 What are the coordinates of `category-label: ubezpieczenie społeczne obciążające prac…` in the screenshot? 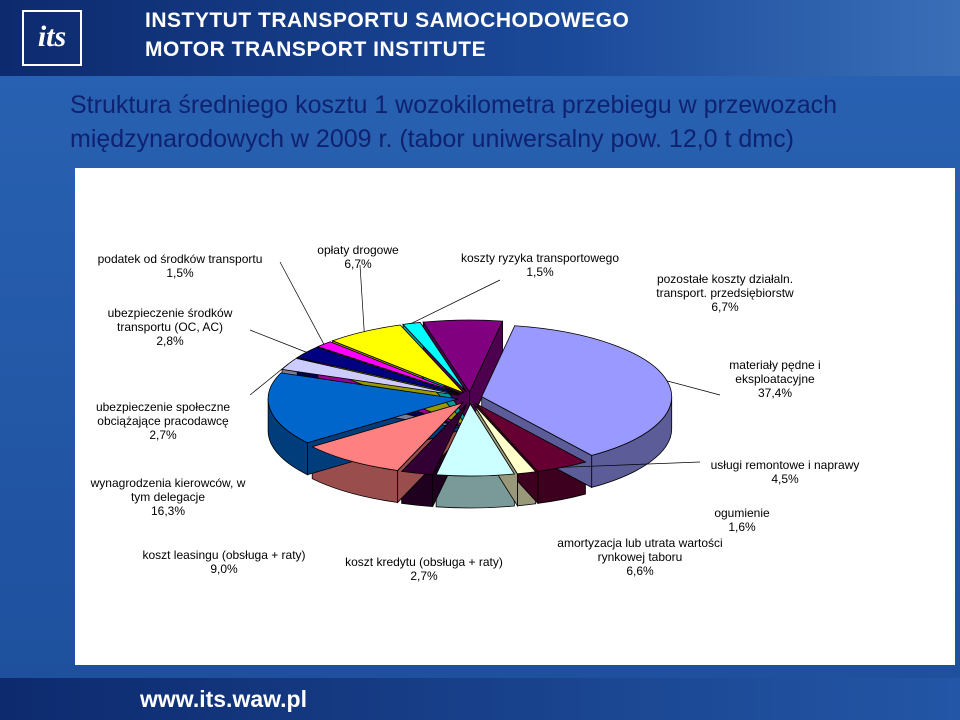 It's located at (163, 414).